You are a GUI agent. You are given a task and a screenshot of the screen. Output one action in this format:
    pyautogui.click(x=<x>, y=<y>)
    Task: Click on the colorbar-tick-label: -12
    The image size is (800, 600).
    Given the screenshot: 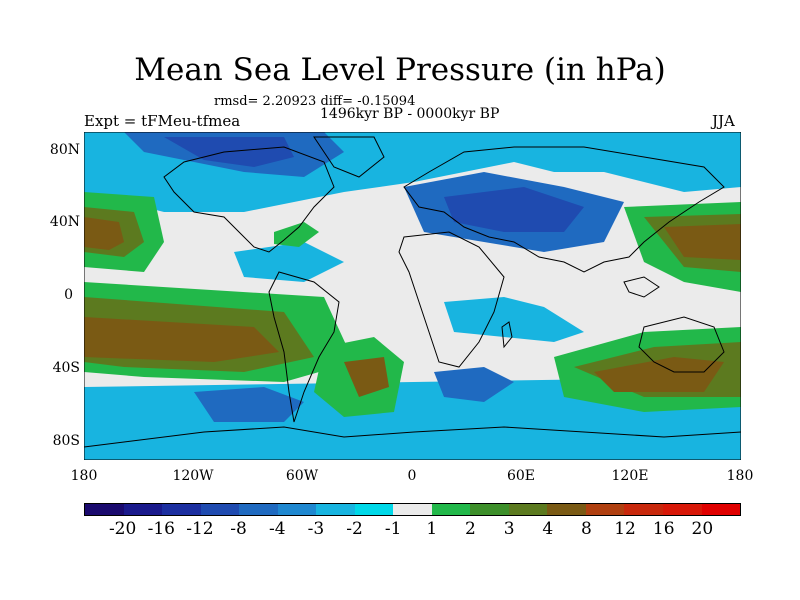 What is the action you would take?
    pyautogui.click(x=200, y=529)
    